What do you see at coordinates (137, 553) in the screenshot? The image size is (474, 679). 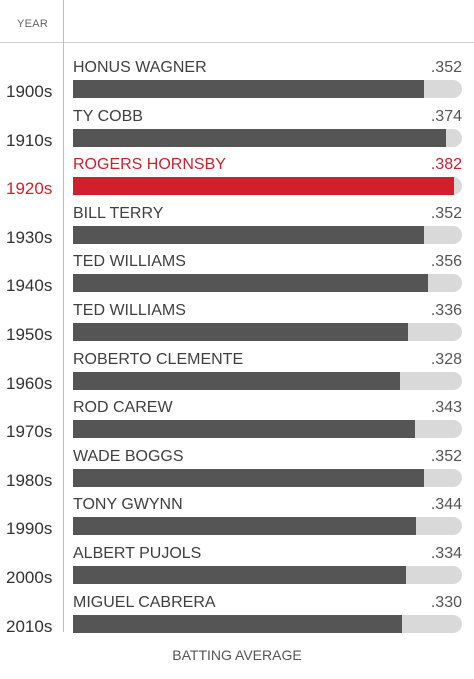 I see `player-name-label: ALBERT PUJOLS` at bounding box center [137, 553].